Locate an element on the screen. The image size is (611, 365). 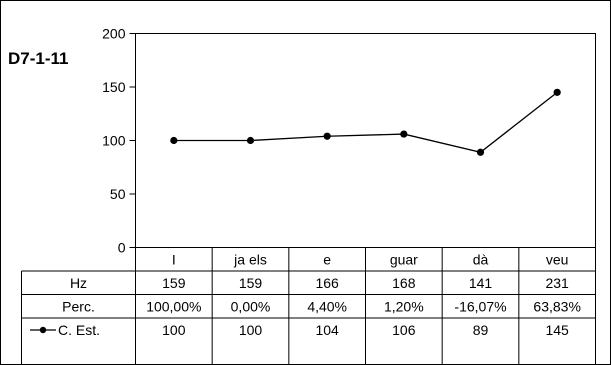
series-line is located at coordinates (365, 122).